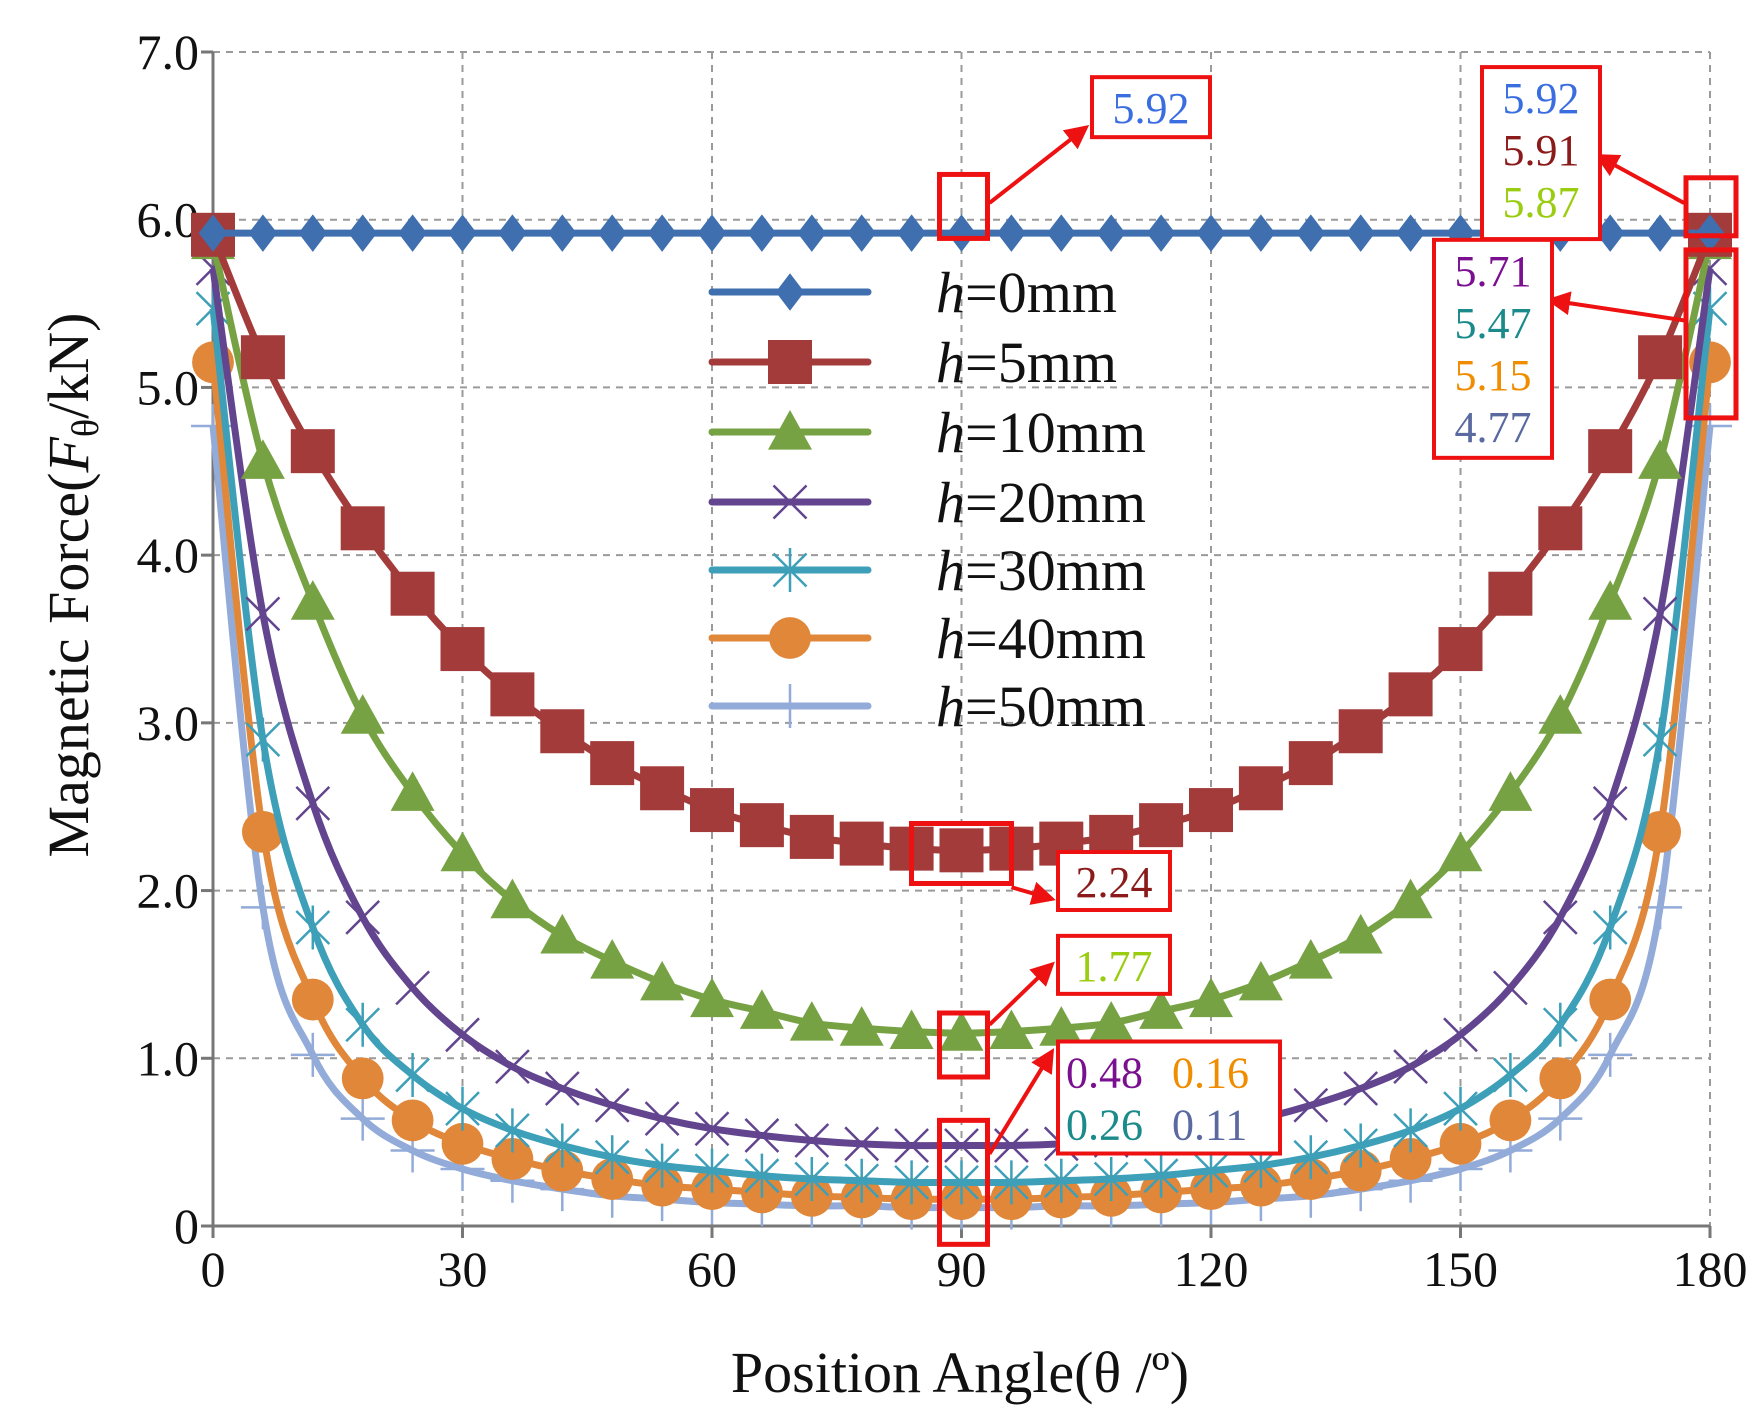 The width and height of the screenshot is (1760, 1425). What do you see at coordinates (1541, 150) in the screenshot?
I see `annotation-value: 5.91` at bounding box center [1541, 150].